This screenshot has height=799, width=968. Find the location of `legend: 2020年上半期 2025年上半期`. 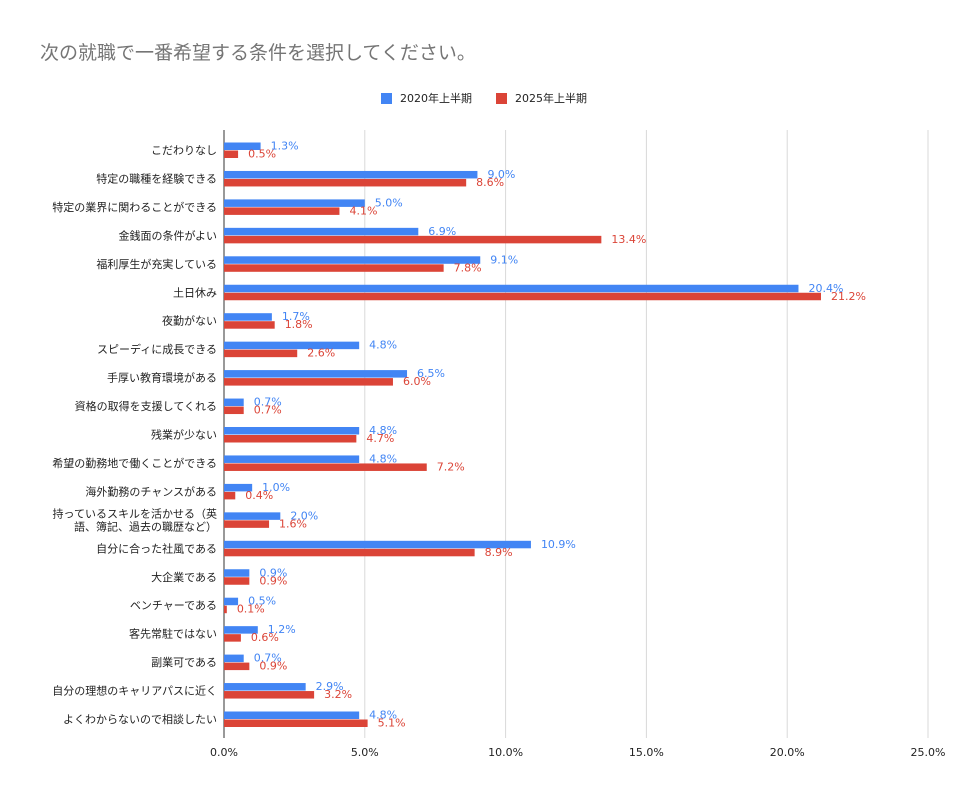

legend: 2020年上半期 2025年上半期 is located at coordinates (484, 98).